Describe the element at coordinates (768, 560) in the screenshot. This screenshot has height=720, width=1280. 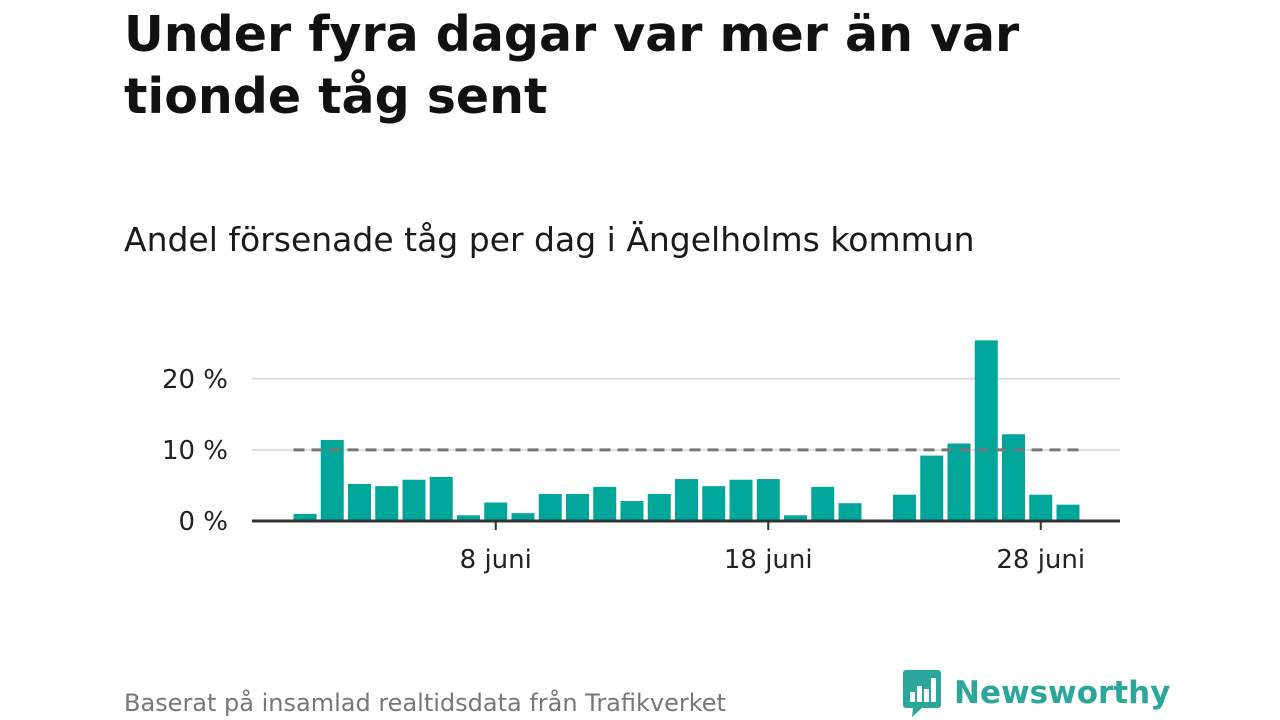
I see `x-tick-label: 18 juni` at that location.